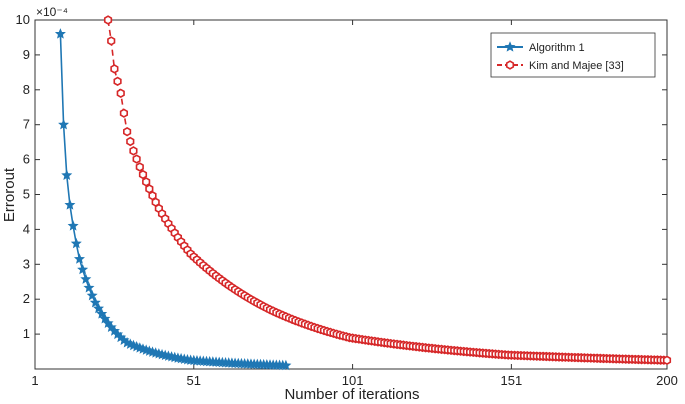 This screenshot has width=685, height=404. I want to click on y-tick-label: 4, so click(26, 228).